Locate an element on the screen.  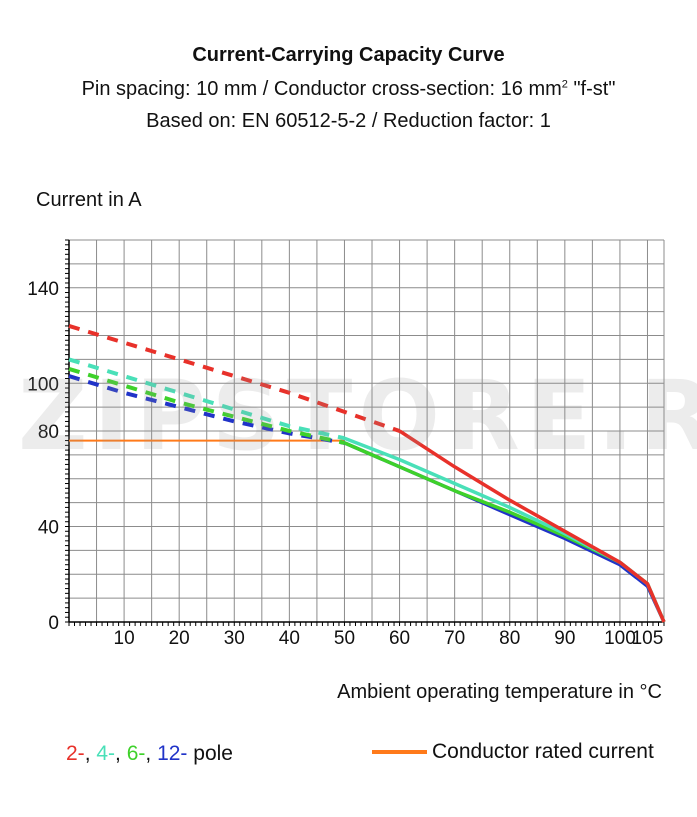
legend-rated-swatch is located at coordinates (399, 752).